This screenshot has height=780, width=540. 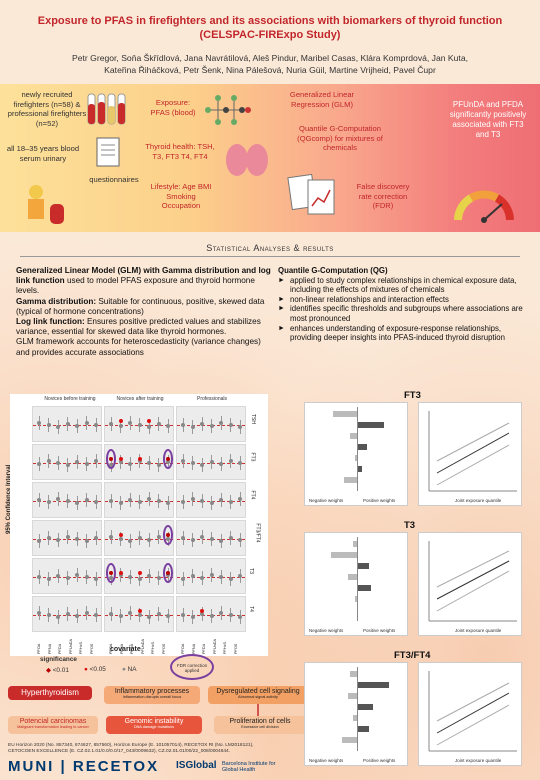 What do you see at coordinates (114, 179) in the screenshot?
I see `questionnaires-label: questionnaires` at bounding box center [114, 179].